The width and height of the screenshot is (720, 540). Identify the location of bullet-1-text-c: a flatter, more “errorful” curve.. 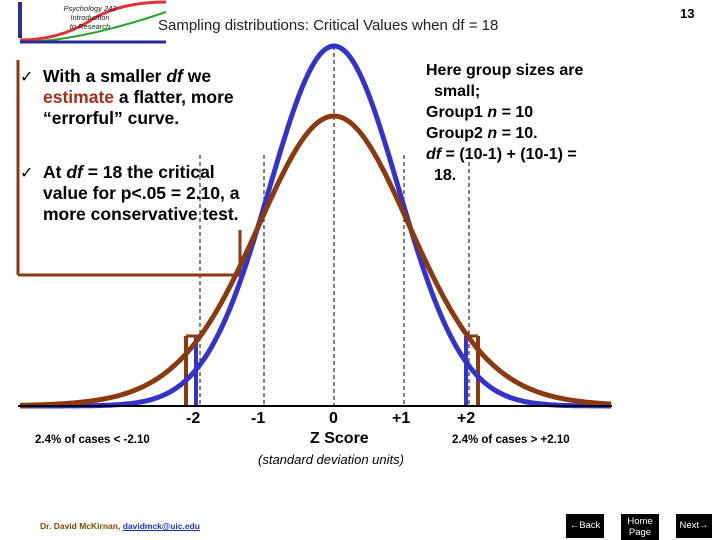
(138, 107).